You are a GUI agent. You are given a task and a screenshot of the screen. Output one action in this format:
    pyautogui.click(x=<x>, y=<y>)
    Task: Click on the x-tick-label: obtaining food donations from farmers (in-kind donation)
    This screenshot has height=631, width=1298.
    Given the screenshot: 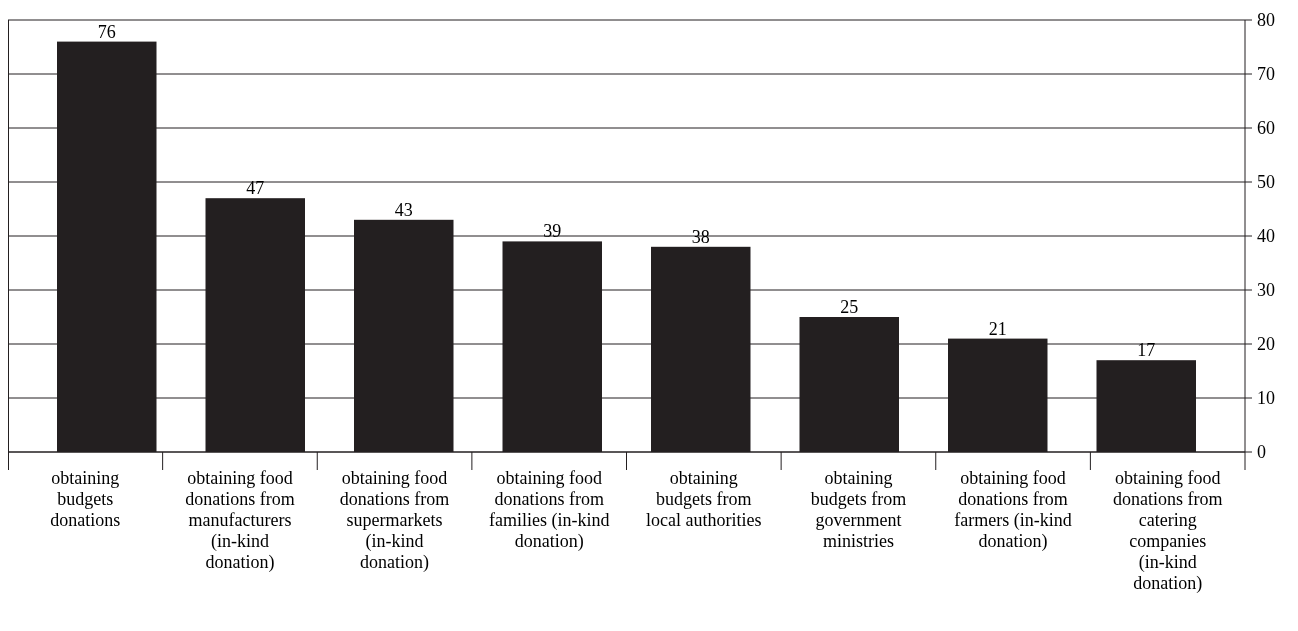 What is the action you would take?
    pyautogui.click(x=1013, y=510)
    